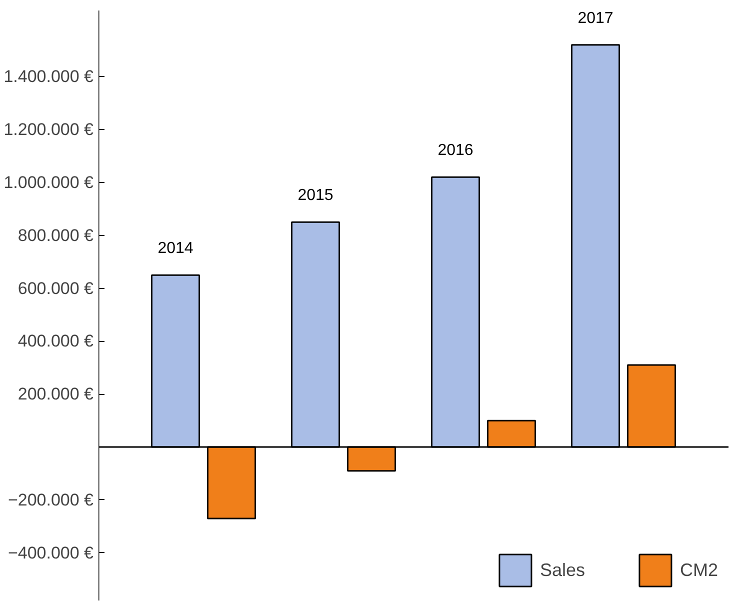  Describe the element at coordinates (596, 18) in the screenshot. I see `x-tick-label: 2017` at that location.